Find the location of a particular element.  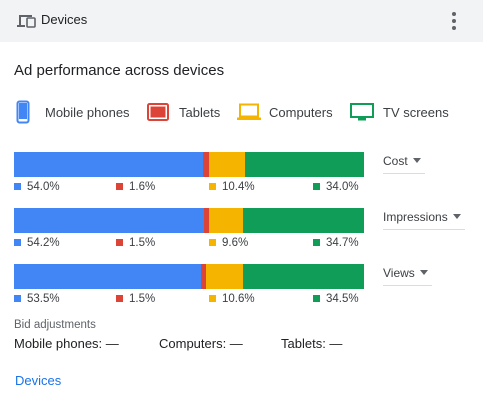

mobile-phone-icon is located at coordinates (23, 112).